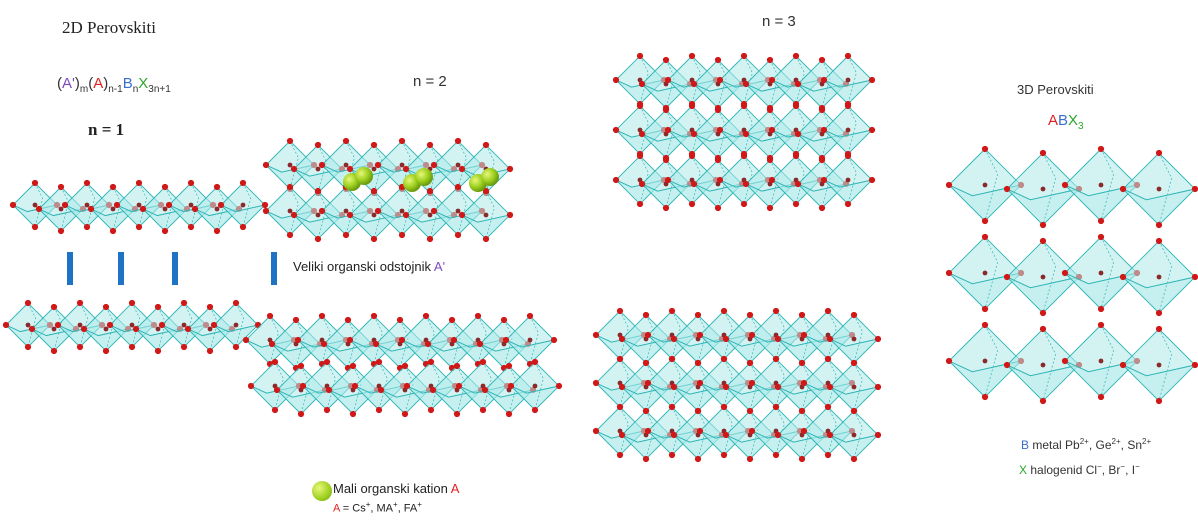 This screenshot has width=1198, height=520. Describe the element at coordinates (114, 85) in the screenshot. I see `general-formula-2d: (A')m(A)n-1BnX3n+1` at that location.